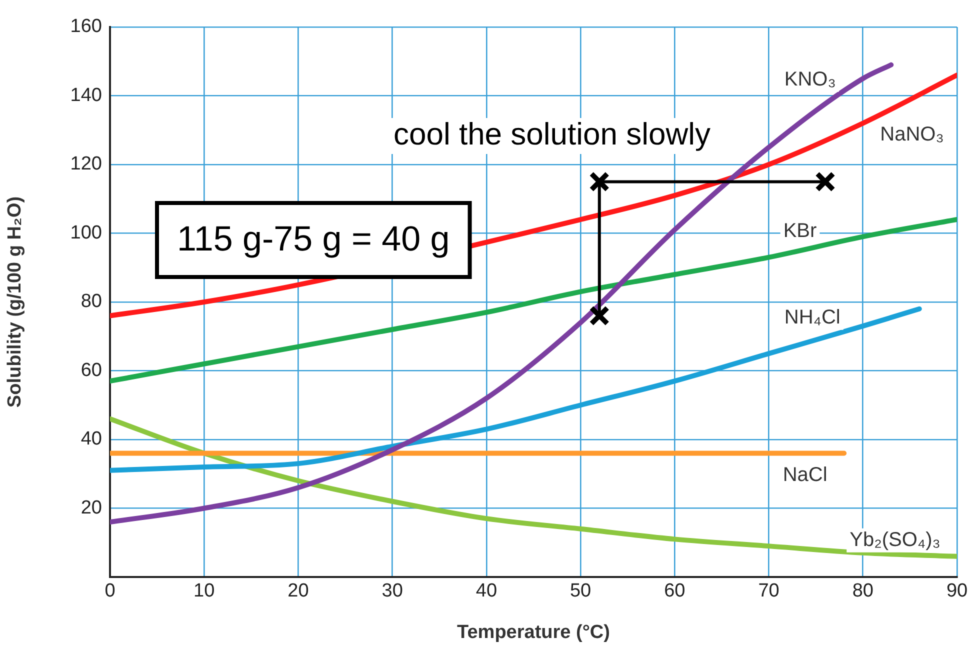  Describe the element at coordinates (110, 591) in the screenshot. I see `x-tick-label: 0` at that location.